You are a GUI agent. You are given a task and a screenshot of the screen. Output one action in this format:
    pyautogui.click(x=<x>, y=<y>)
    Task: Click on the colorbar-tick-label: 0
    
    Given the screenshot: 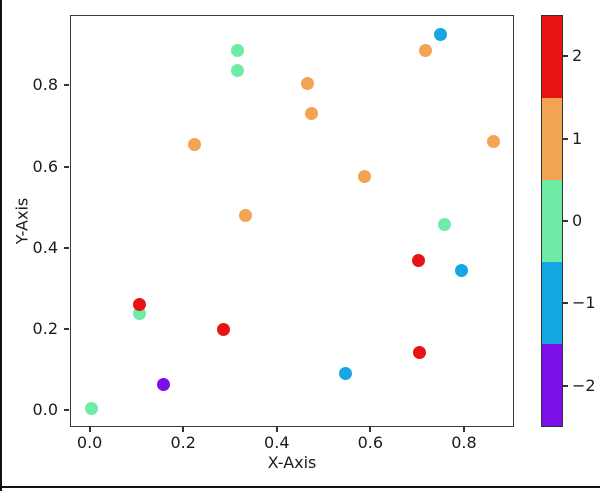 What is the action you would take?
    pyautogui.click(x=577, y=220)
    